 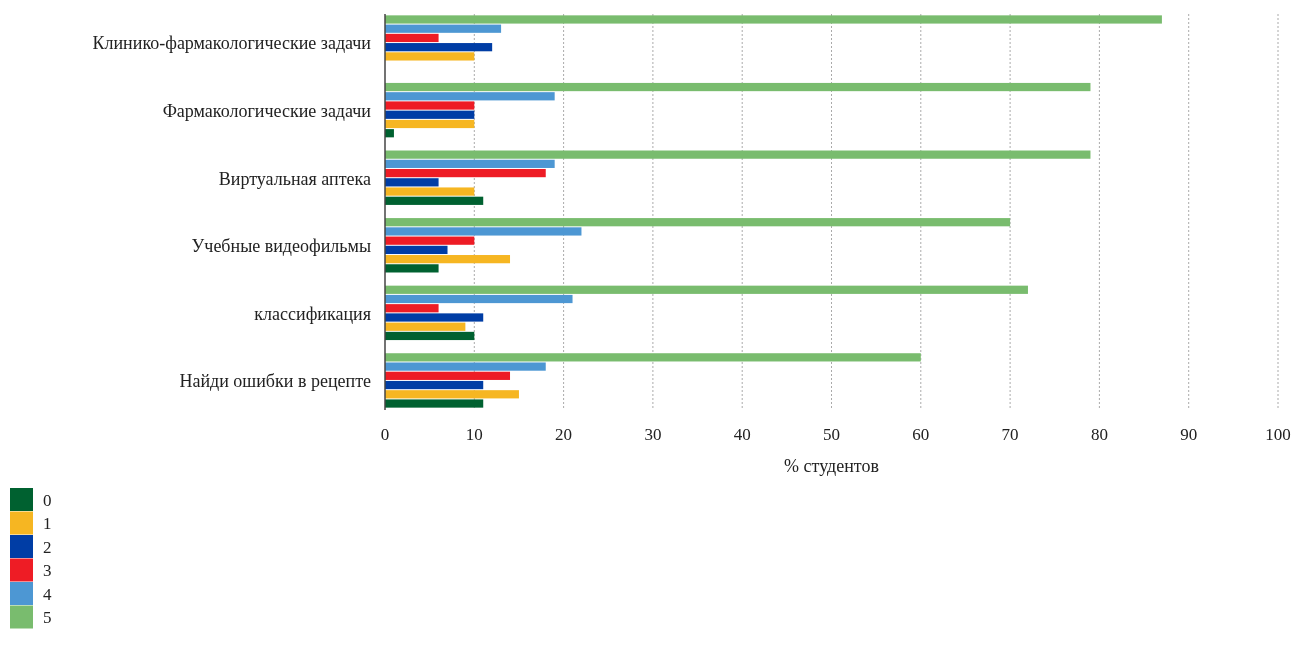 I want to click on x-tick-label: 10, so click(x=474, y=434).